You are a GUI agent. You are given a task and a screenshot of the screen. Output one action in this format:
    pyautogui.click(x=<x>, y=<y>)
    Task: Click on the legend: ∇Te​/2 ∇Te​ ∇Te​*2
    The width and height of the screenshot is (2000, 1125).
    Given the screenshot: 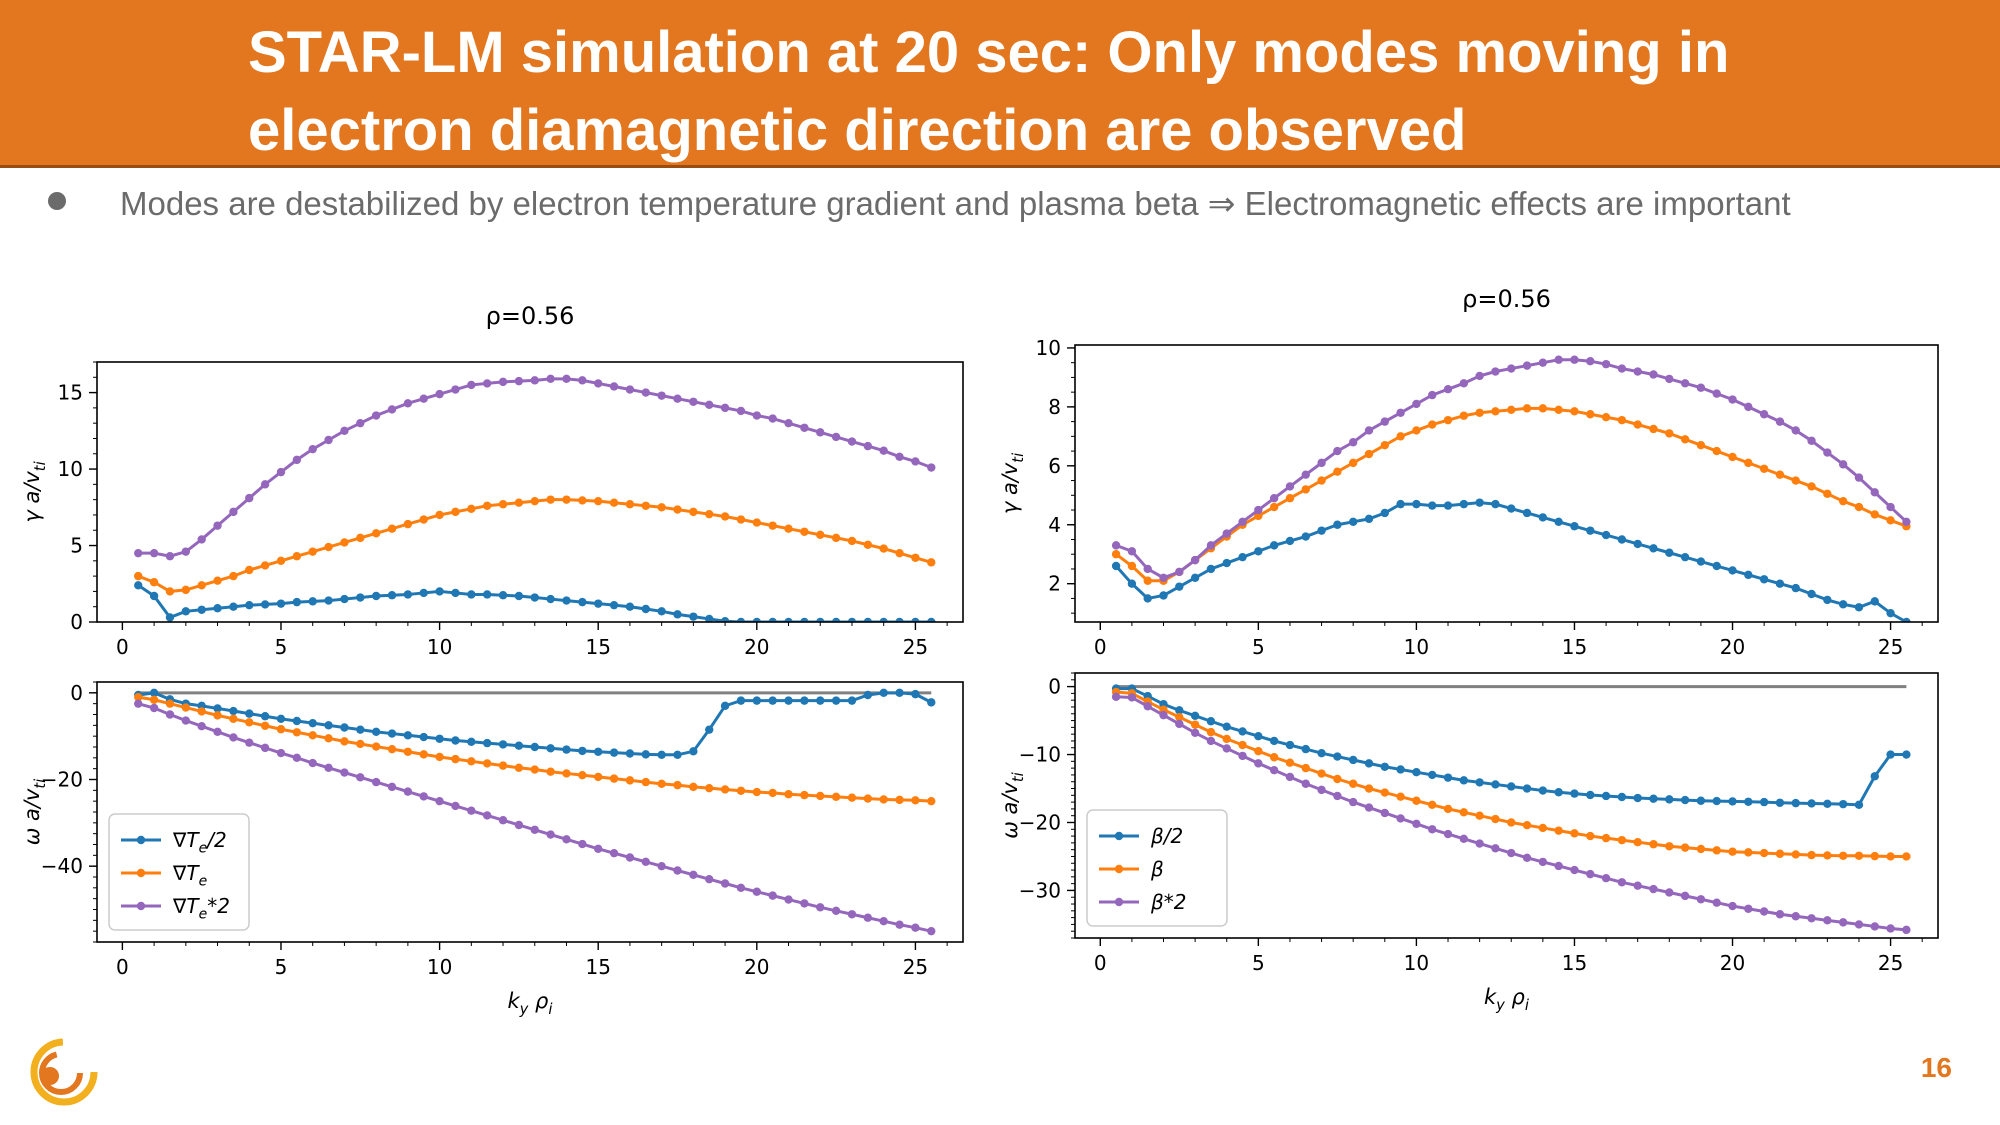 What is the action you would take?
    pyautogui.click(x=179, y=872)
    